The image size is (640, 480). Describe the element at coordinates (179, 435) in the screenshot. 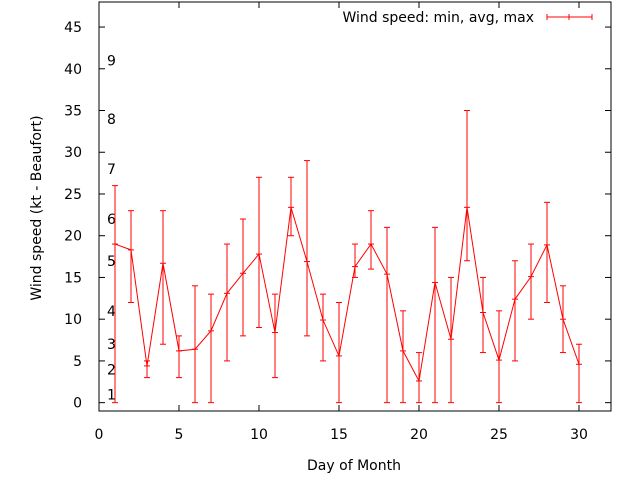

I see `x-tick-label: 5` at that location.